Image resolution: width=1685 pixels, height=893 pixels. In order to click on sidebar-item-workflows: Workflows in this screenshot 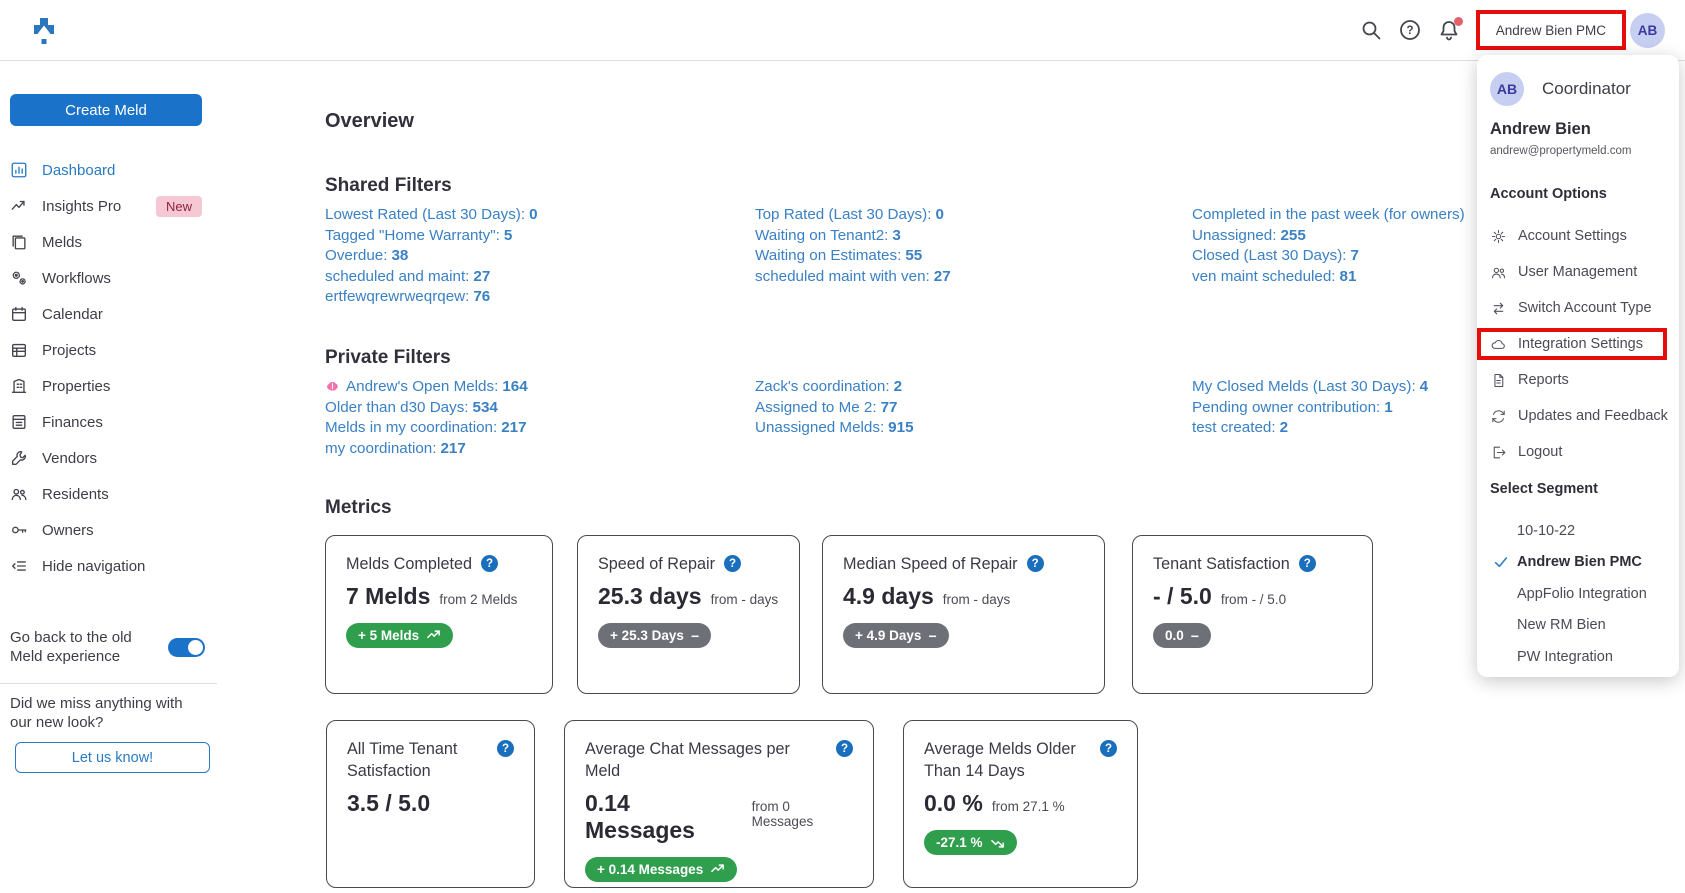, I will do `click(109, 278)`.